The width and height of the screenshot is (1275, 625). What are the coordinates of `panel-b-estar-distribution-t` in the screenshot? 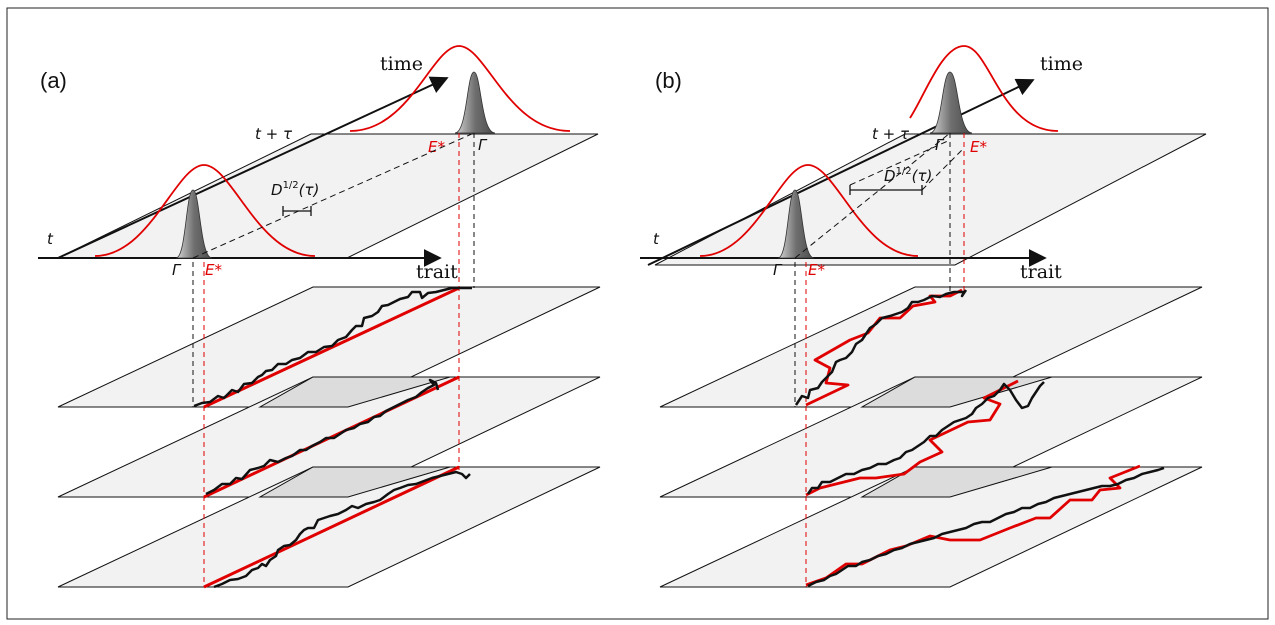 It's located at (809, 210).